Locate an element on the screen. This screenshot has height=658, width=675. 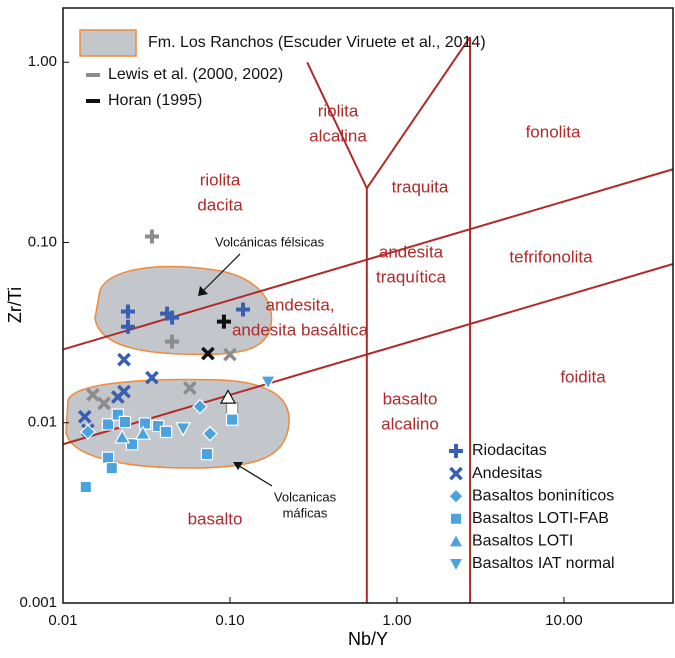
x-tick-label: 1.00 is located at coordinates (396, 620).